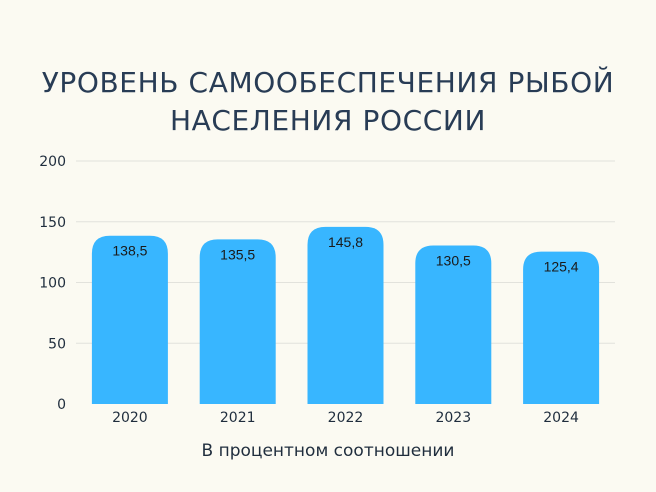 The height and width of the screenshot is (492, 656). What do you see at coordinates (61, 405) in the screenshot?
I see `y-tick-label-0: 0` at bounding box center [61, 405].